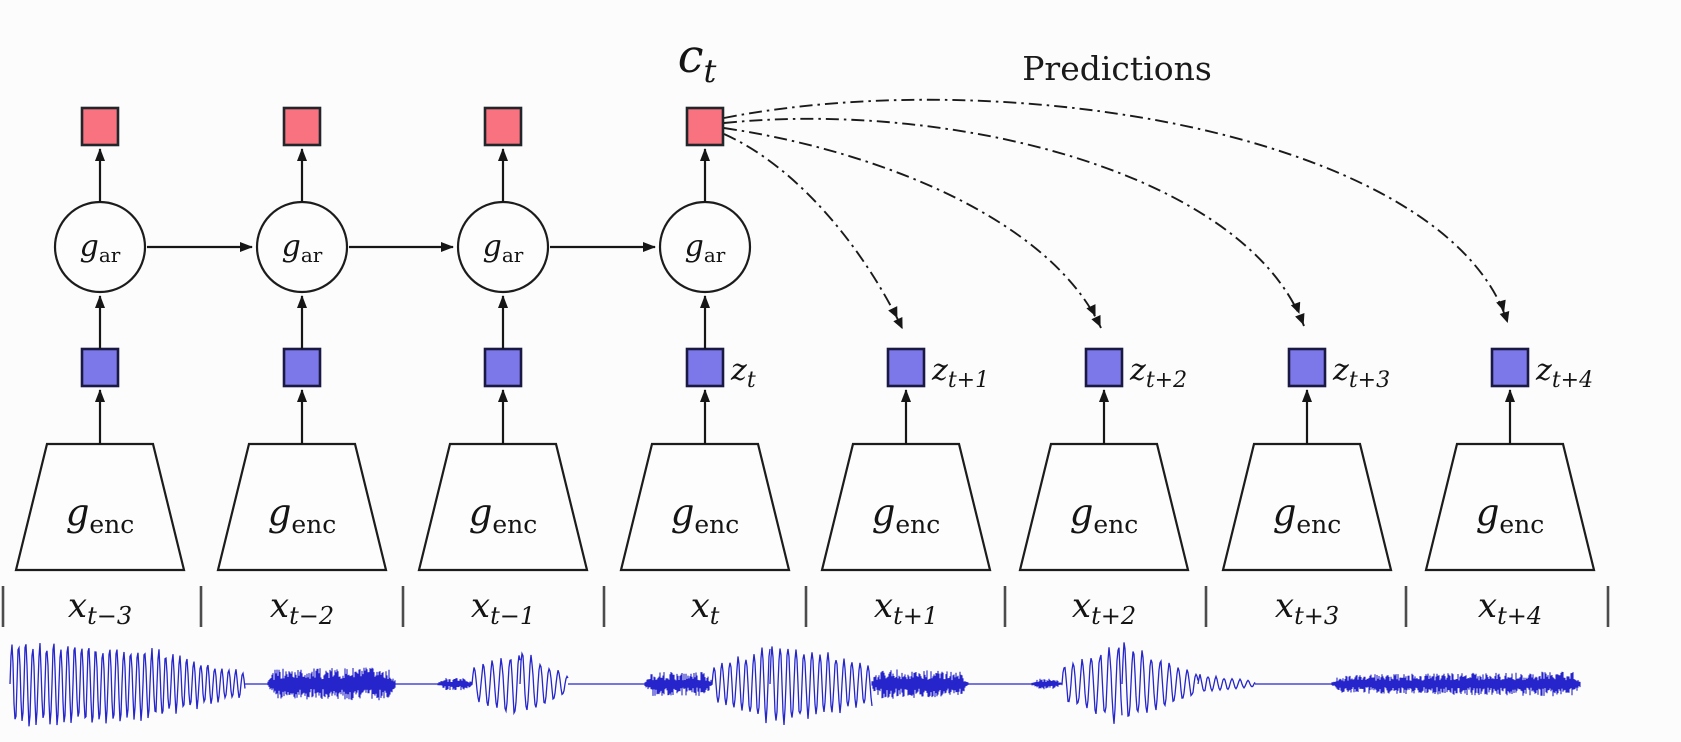 The image size is (1681, 742). I want to click on input-label: xt−3, so click(100, 608).